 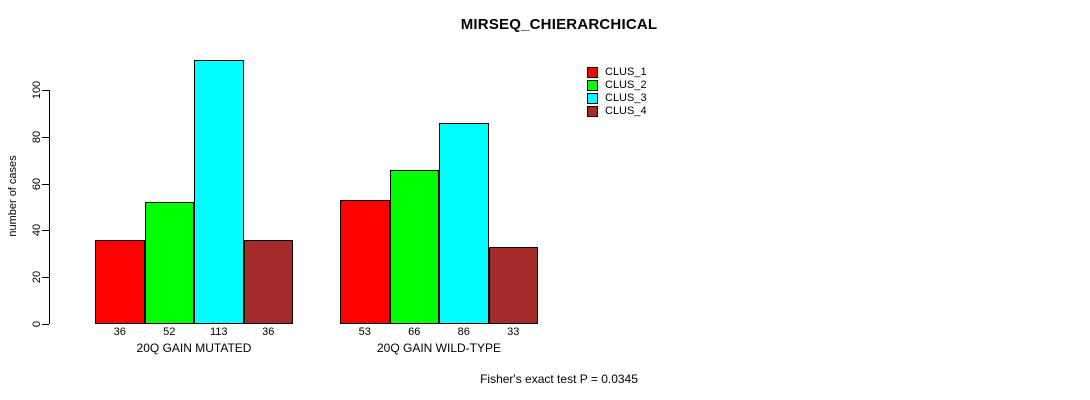 I want to click on bar-value-label: 53, so click(x=364, y=332).